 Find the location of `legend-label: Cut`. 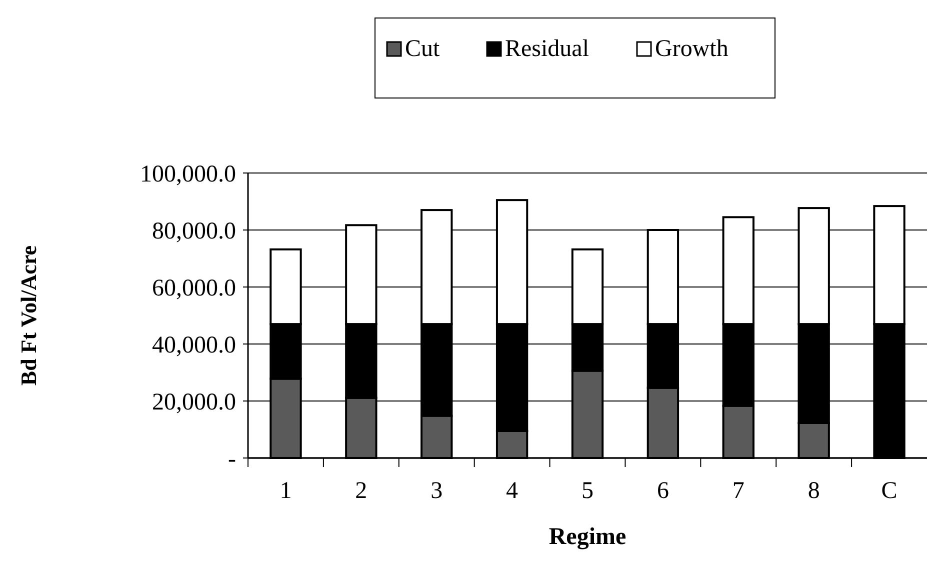

legend-label: Cut is located at coordinates (422, 49).